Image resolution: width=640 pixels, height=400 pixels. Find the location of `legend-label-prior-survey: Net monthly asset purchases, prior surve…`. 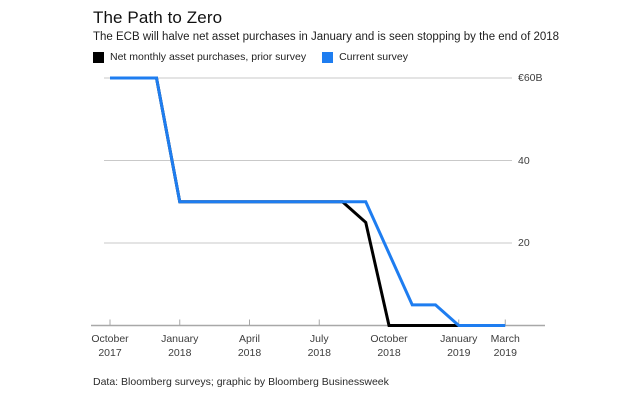

legend-label-prior-survey: Net monthly asset purchases, prior surve… is located at coordinates (208, 57).